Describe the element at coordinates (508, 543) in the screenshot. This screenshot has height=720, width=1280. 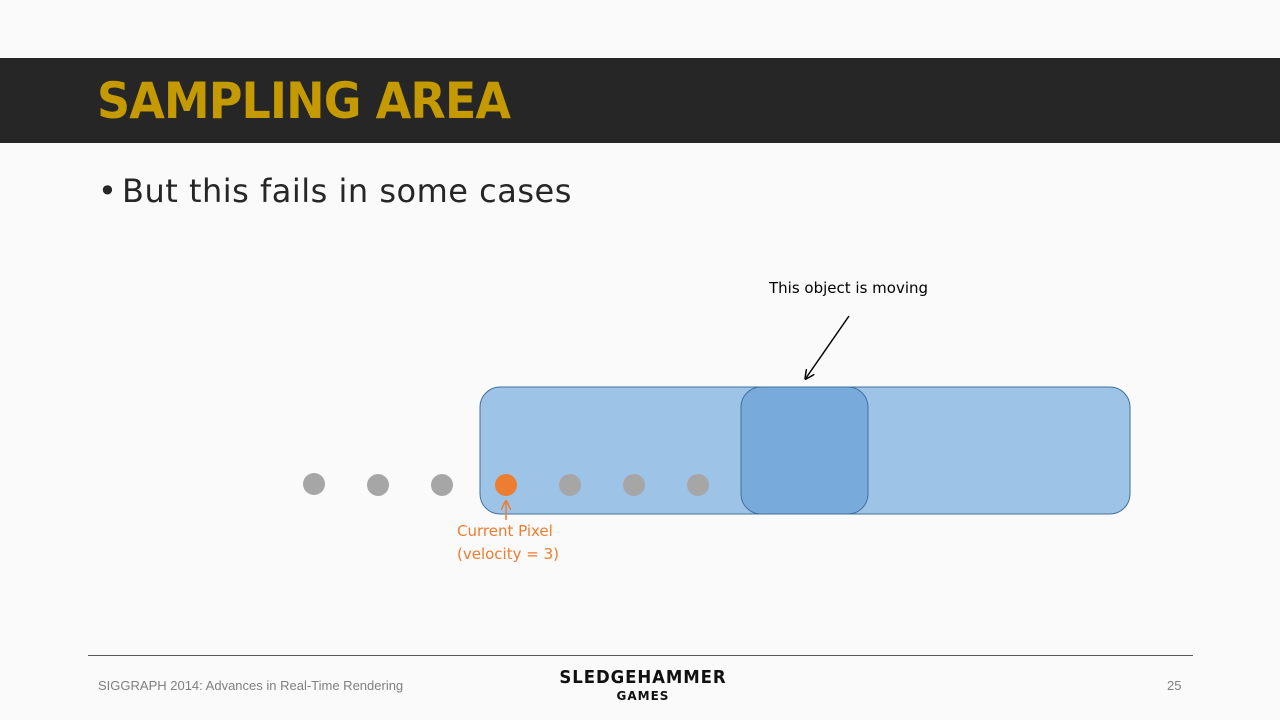
I see `current-pixel-label: Current Pixel (velocity = 3)` at that location.